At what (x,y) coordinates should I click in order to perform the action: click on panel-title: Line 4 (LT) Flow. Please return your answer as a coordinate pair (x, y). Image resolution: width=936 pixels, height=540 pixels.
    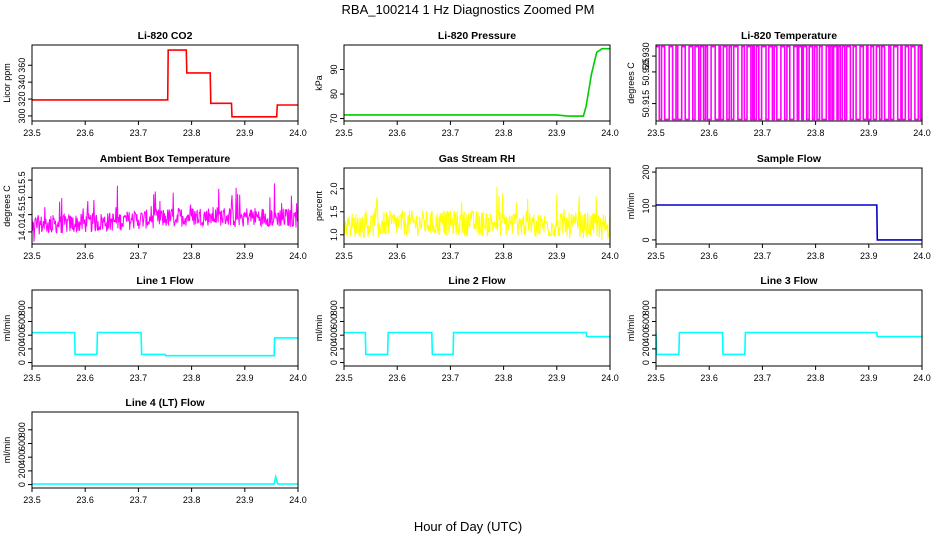
    Looking at the image, I should click on (165, 403).